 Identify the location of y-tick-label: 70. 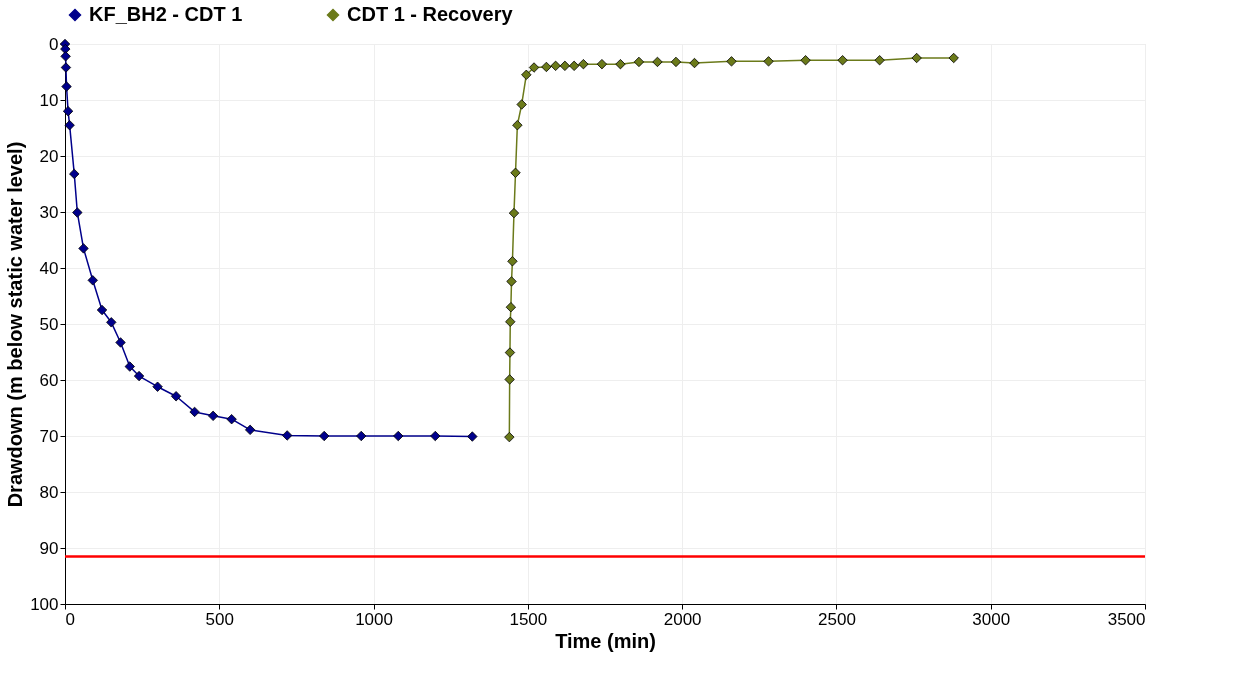
(49, 436).